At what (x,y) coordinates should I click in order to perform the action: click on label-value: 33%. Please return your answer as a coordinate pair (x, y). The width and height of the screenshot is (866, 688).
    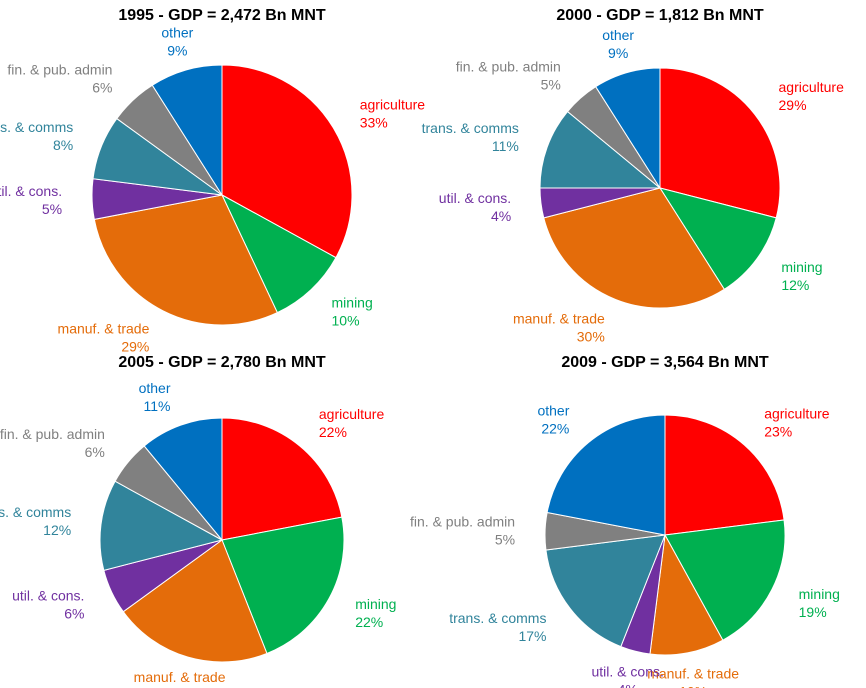
    Looking at the image, I should click on (374, 123).